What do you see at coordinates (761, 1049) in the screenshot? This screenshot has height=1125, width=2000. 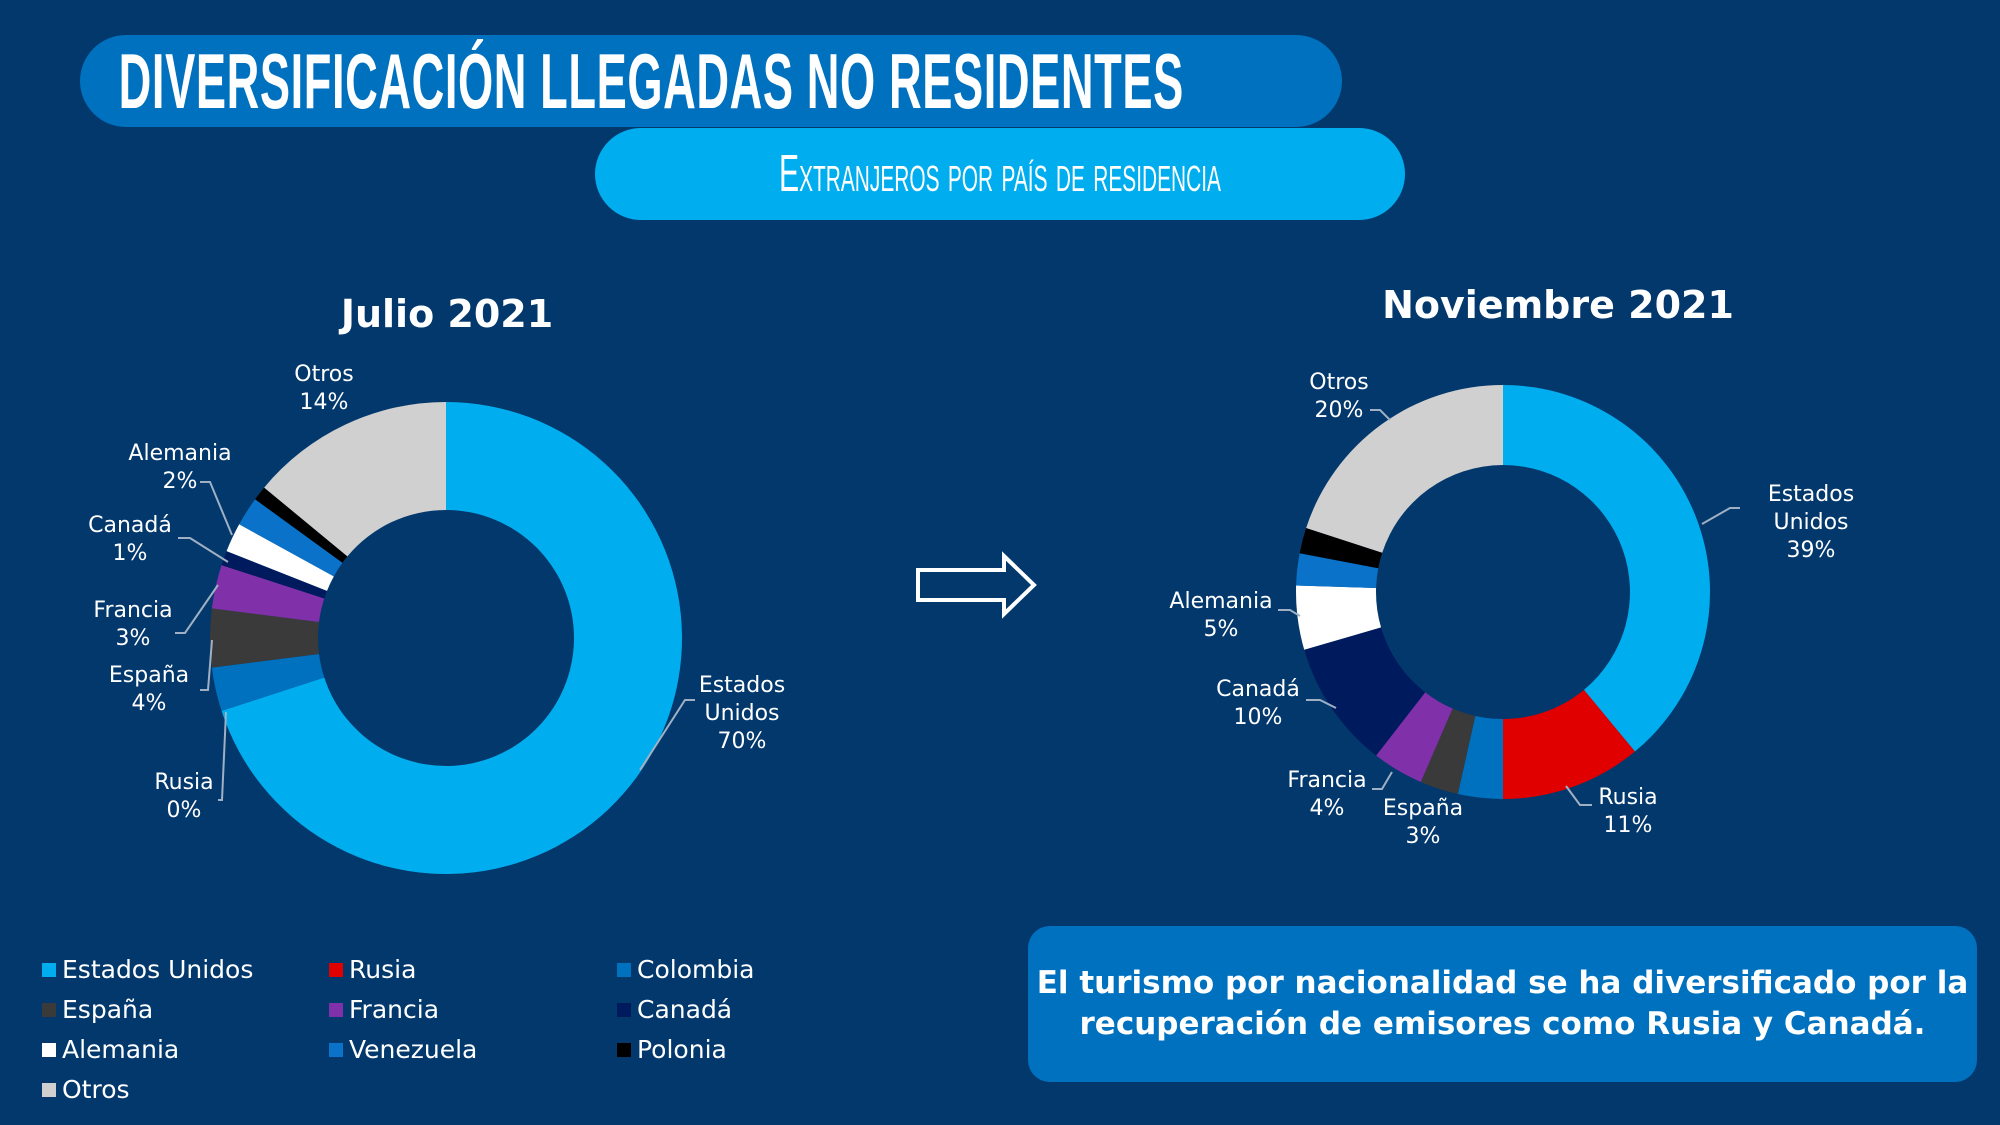 I see `legend-item: Polonia` at bounding box center [761, 1049].